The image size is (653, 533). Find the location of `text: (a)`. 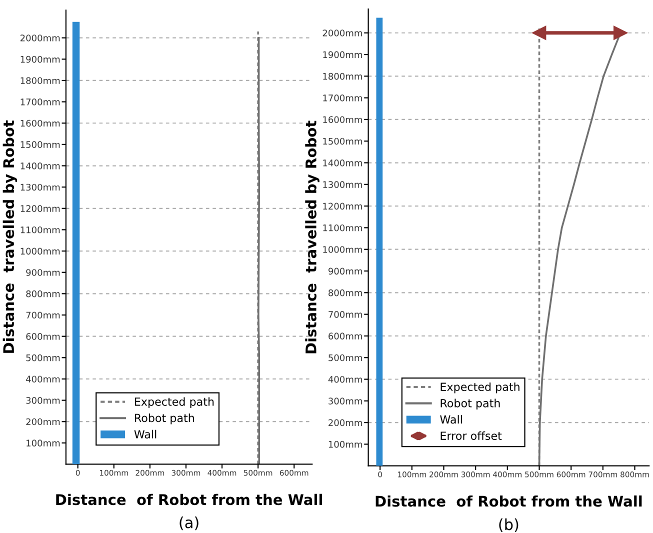

text: (a) is located at coordinates (189, 523).